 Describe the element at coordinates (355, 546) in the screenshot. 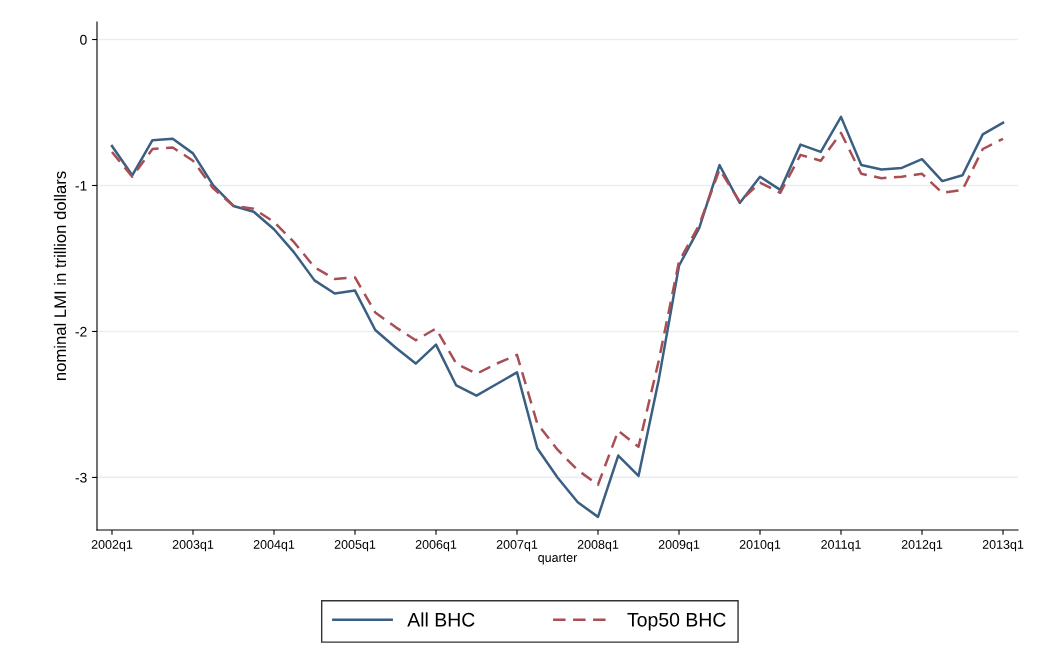

I see `x-tick-label: 2005q1` at that location.